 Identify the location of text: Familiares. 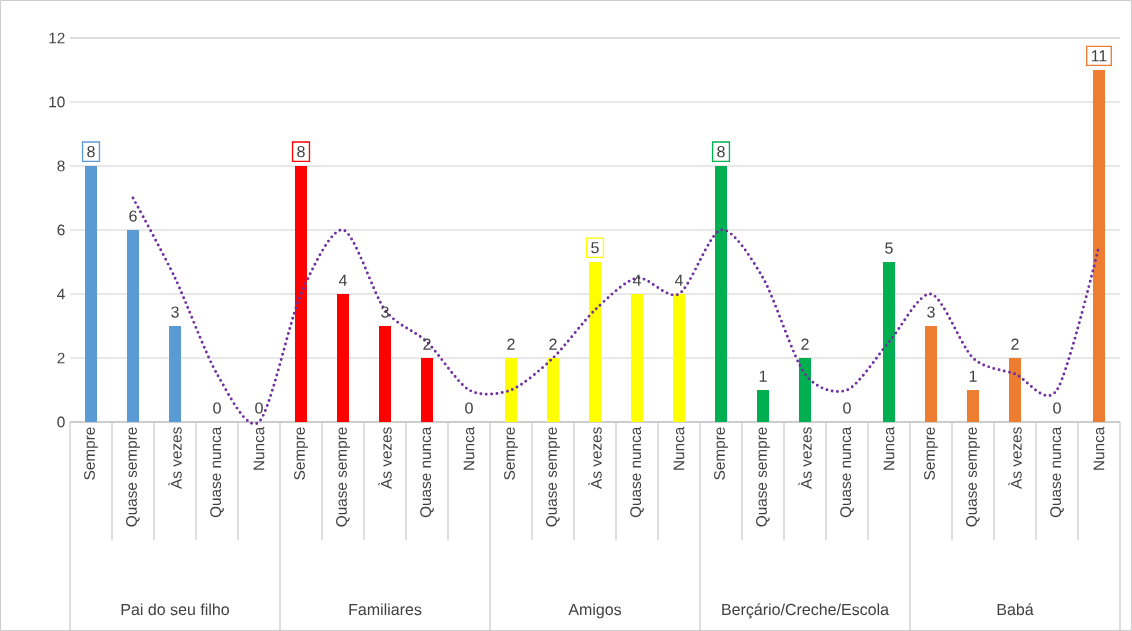
(385, 609).